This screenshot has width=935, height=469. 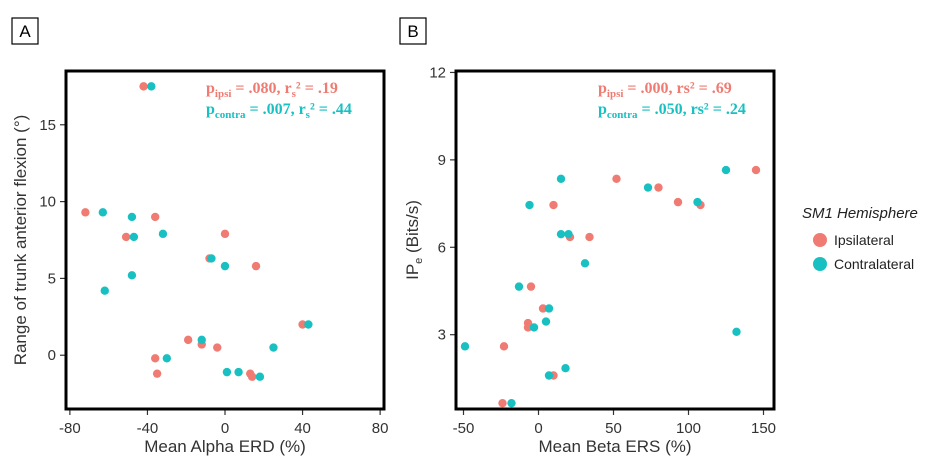 What do you see at coordinates (47, 125) in the screenshot?
I see `y-tick-label: 15` at bounding box center [47, 125].